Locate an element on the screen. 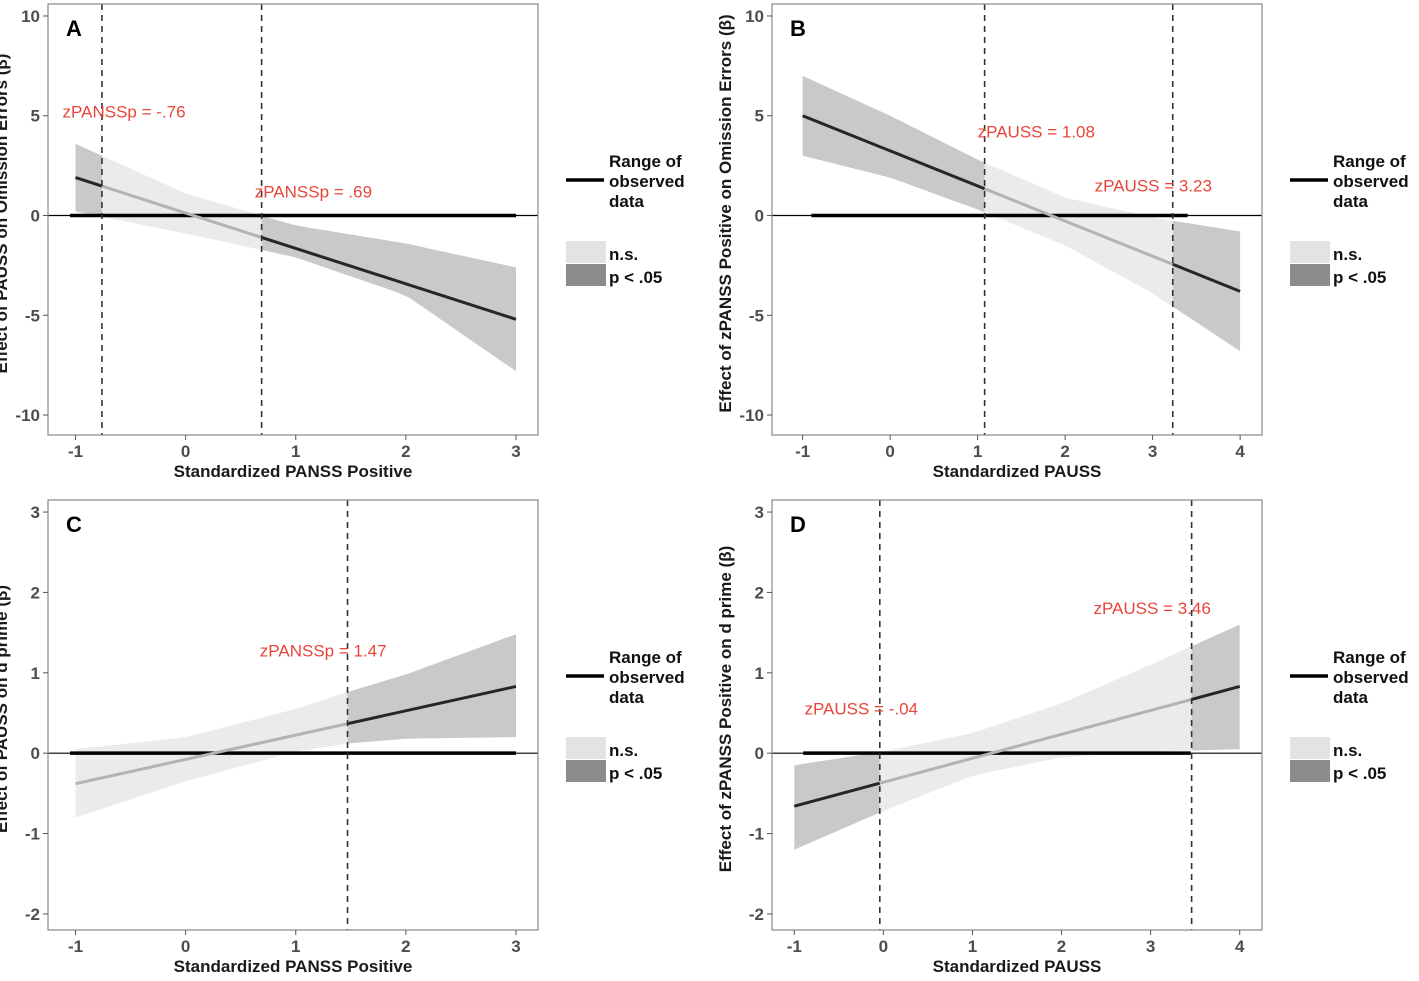  jn-annotation-0: zPAUSS = 1.08 is located at coordinates (1036, 132).